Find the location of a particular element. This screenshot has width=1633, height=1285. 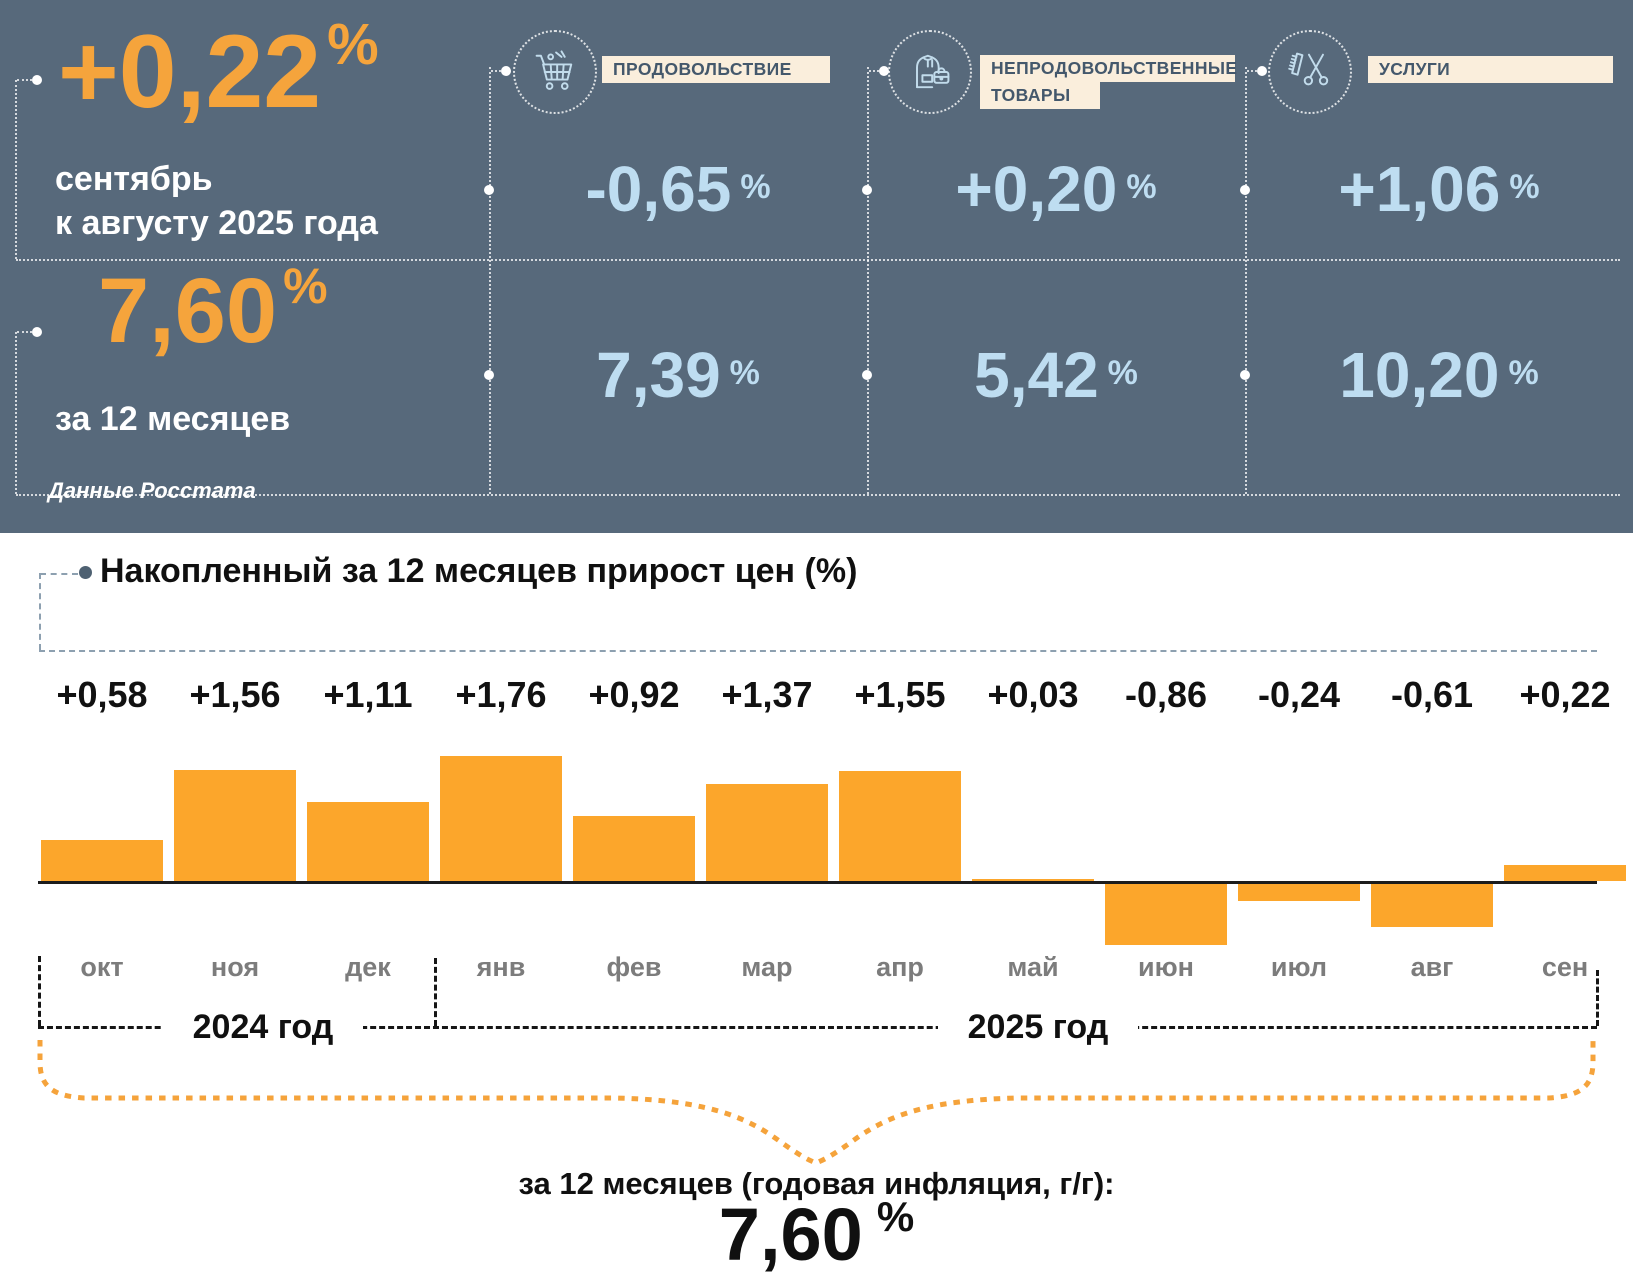

year-label-2025: 2025 год is located at coordinates (1038, 1027).